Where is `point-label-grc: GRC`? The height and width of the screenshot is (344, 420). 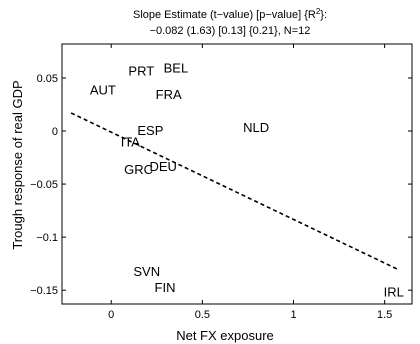
point-label-grc: GRC is located at coordinates (138, 169).